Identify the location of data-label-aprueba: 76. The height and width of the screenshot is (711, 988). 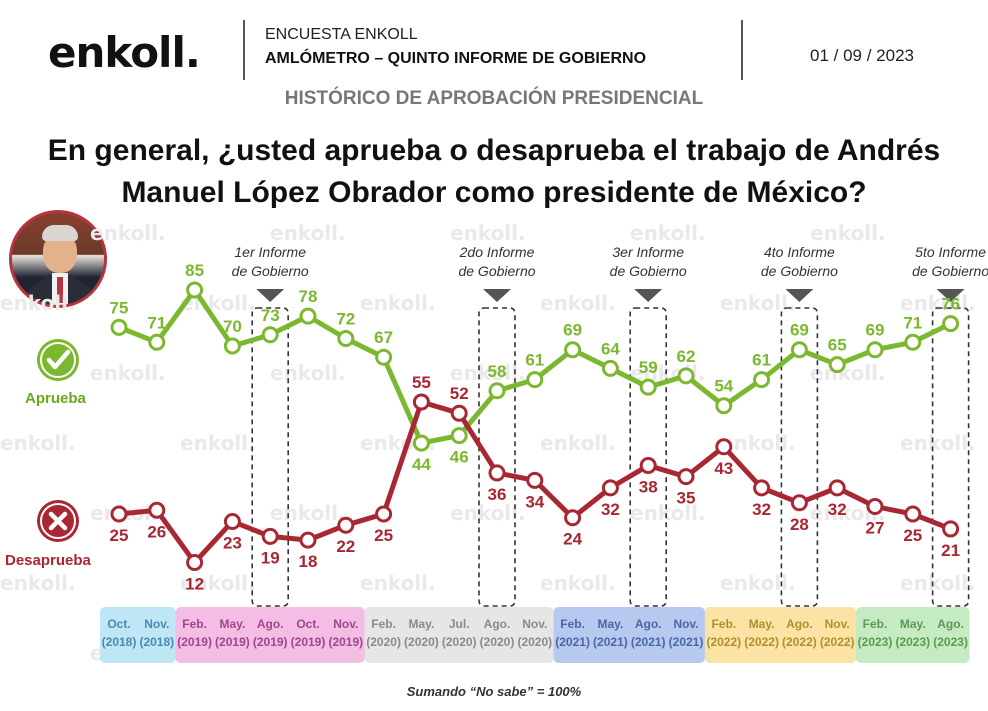
(950, 304).